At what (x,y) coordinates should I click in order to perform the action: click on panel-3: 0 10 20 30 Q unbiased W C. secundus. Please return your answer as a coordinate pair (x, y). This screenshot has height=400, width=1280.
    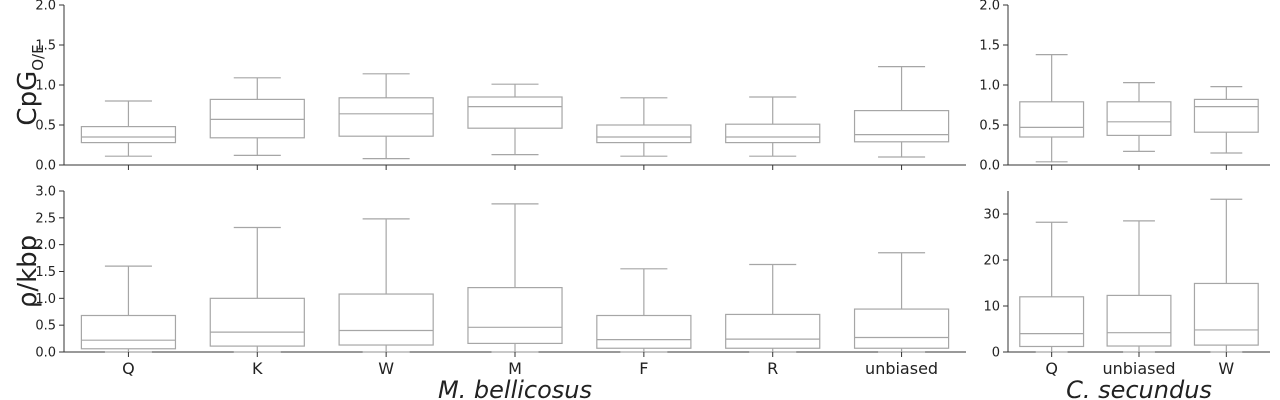
    Looking at the image, I should click on (1126, 295).